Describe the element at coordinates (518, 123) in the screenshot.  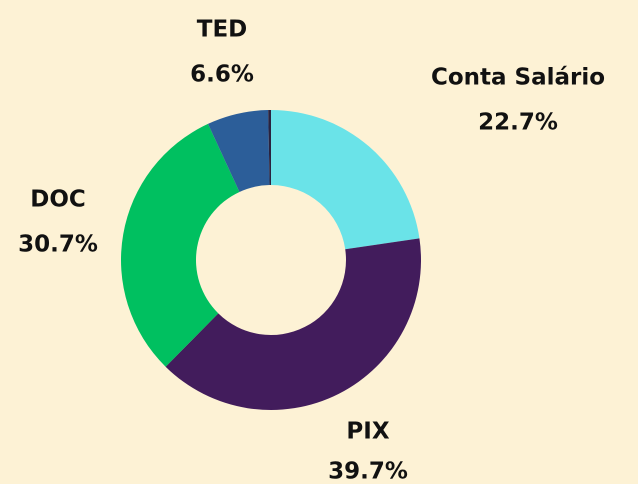
I see `slice-value-label: 22.7%` at that location.